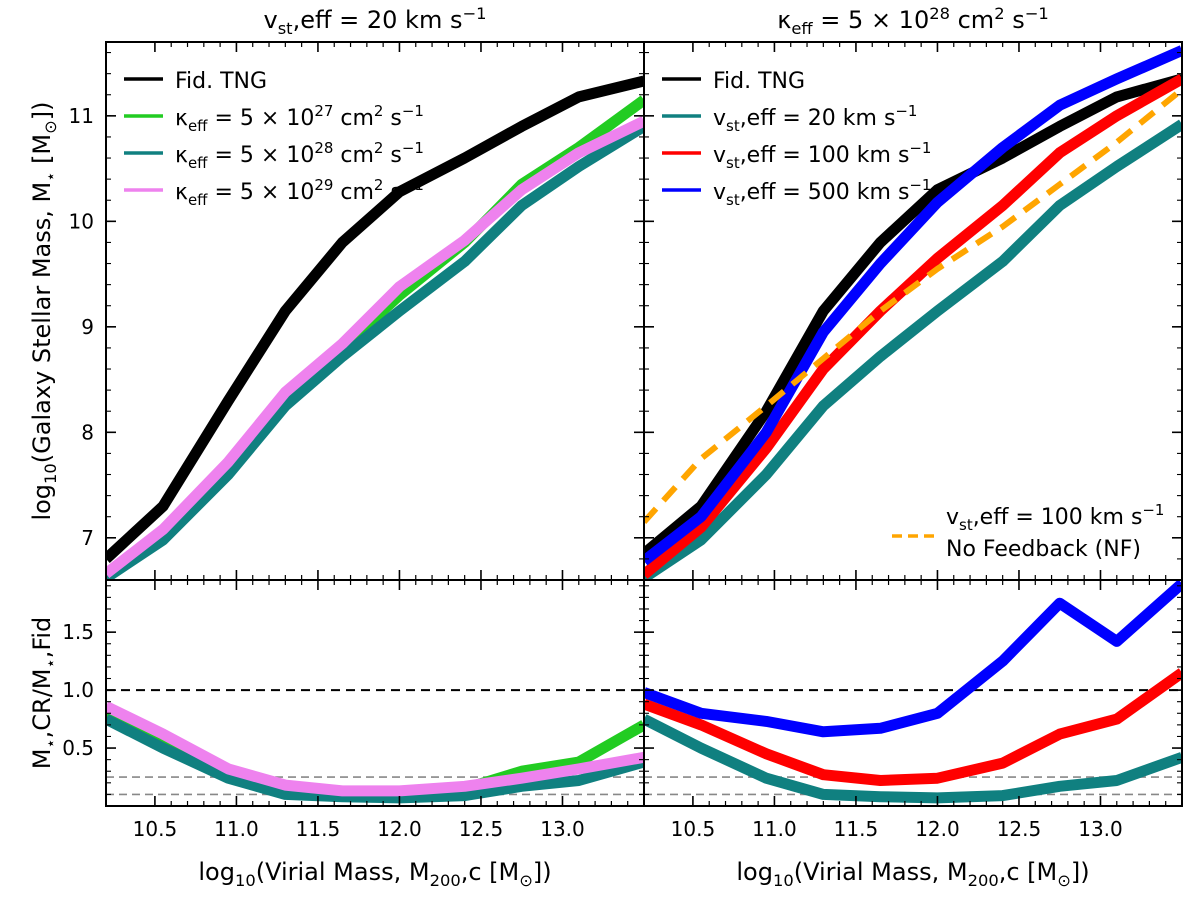  Describe the element at coordinates (198, 200) in the screenshot. I see `legend-label-kappa-5e29-part: eff` at that location.